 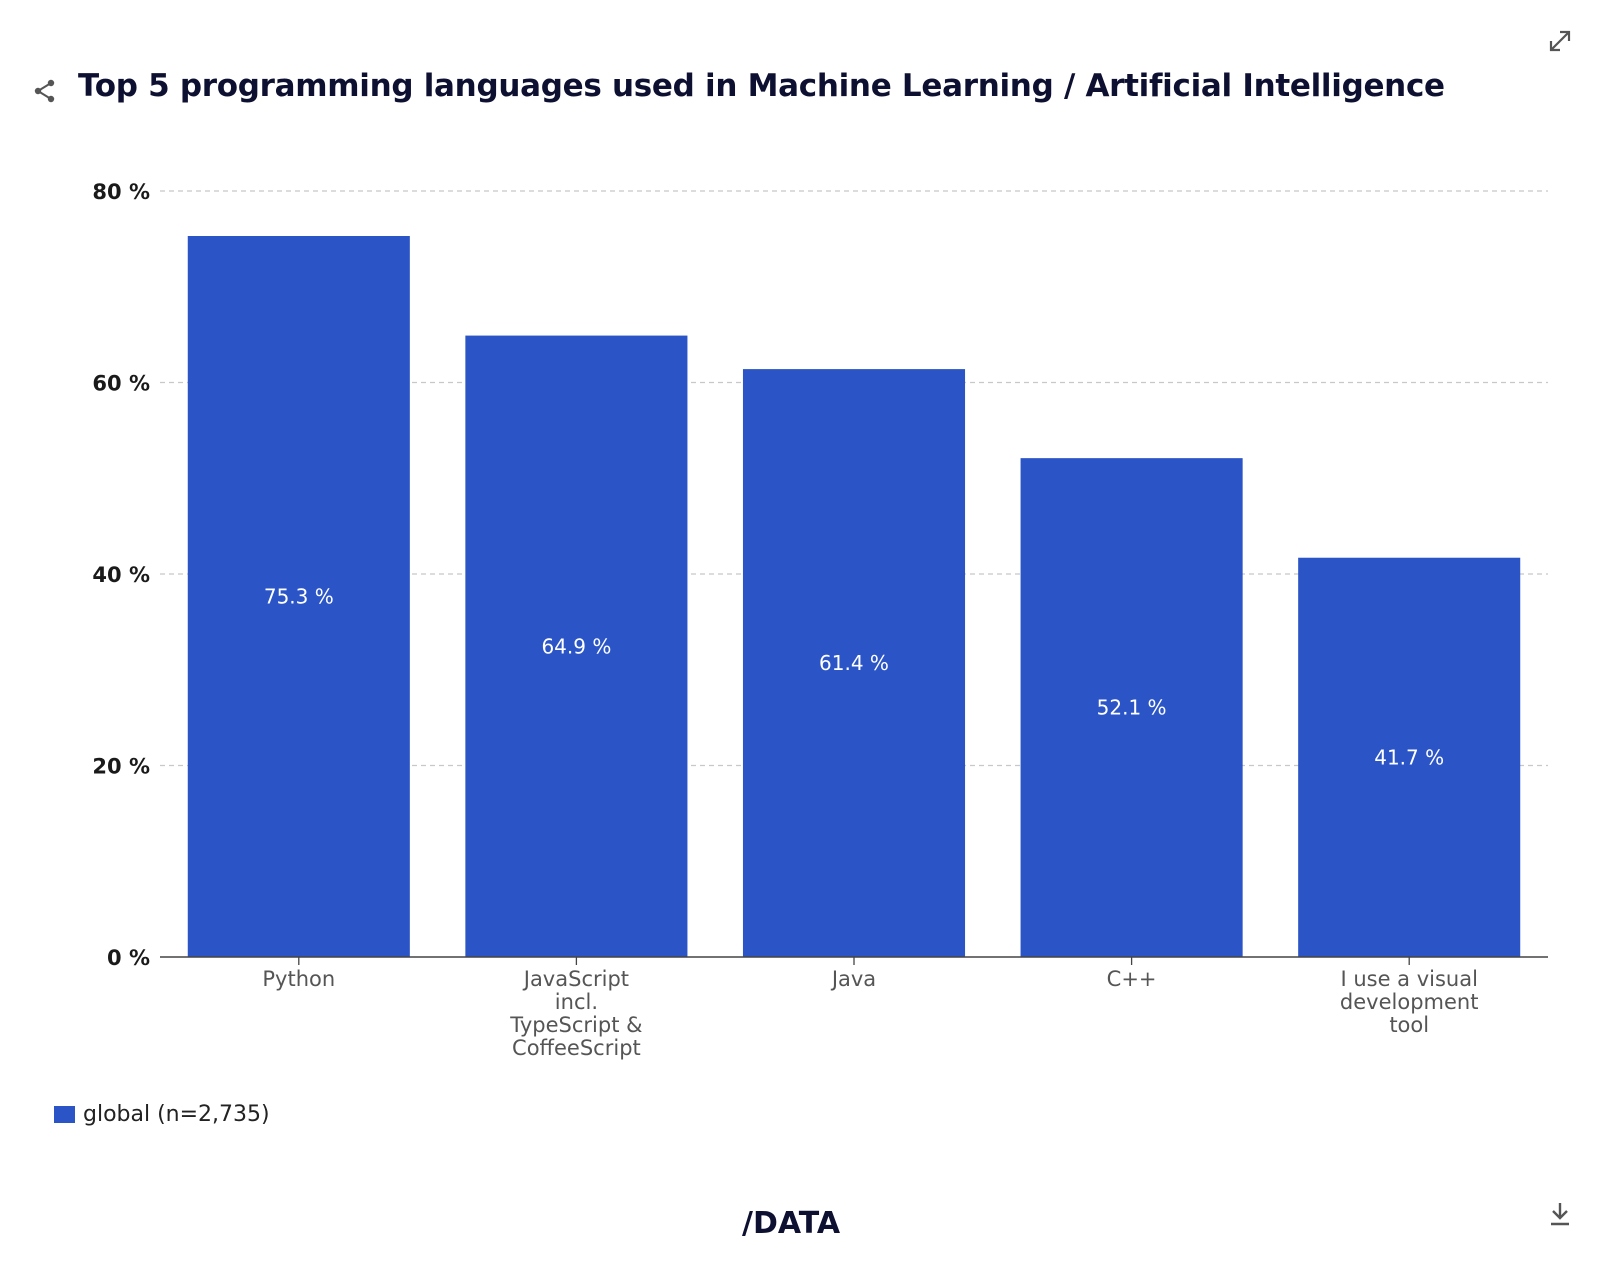 I want to click on download-icon, so click(x=1560, y=1214).